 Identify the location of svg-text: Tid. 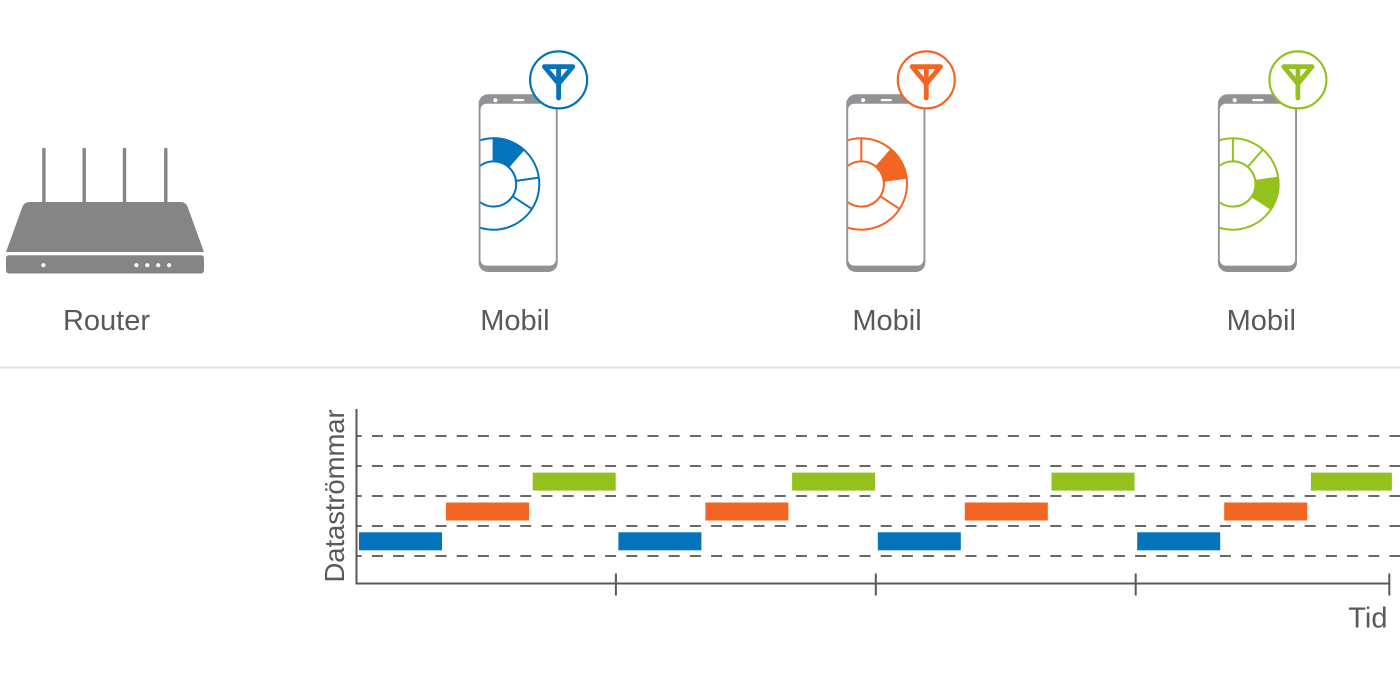
(1367, 619).